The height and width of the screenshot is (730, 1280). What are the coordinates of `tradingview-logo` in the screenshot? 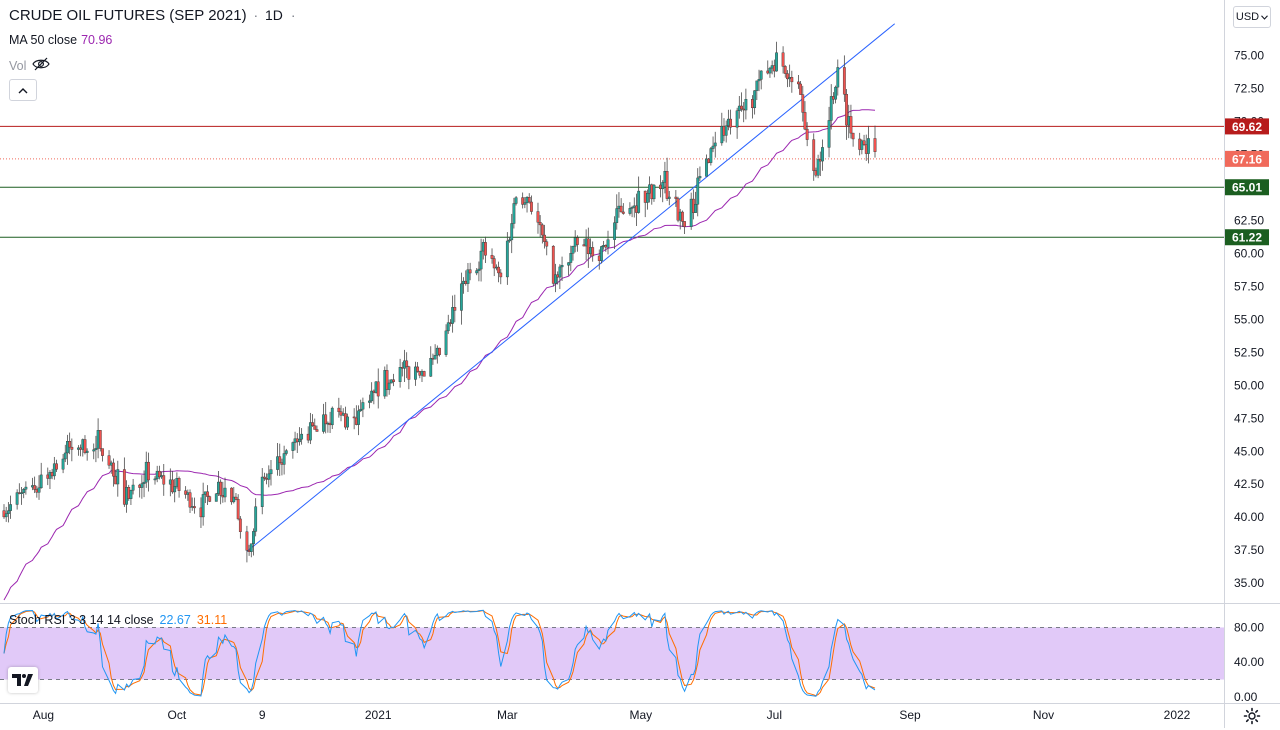 It's located at (23, 680).